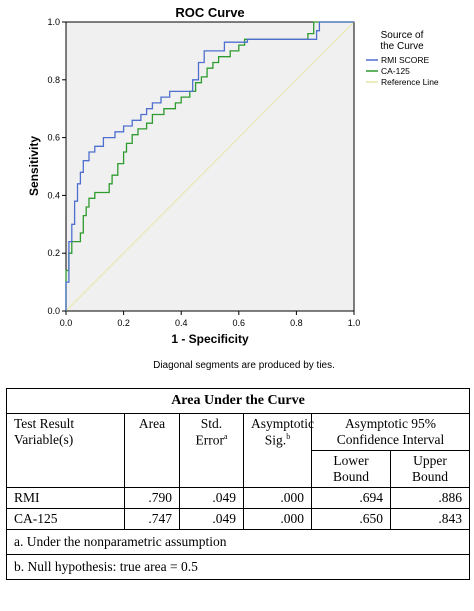 Image resolution: width=474 pixels, height=611 pixels. Describe the element at coordinates (225, 436) in the screenshot. I see `header-std-error-sup: a` at that location.